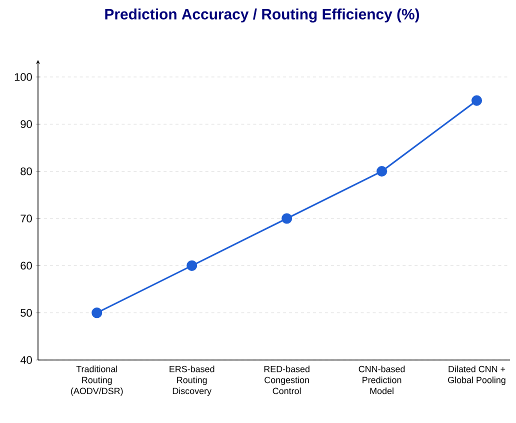 The height and width of the screenshot is (423, 516). What do you see at coordinates (192, 381) in the screenshot?
I see `x-tick-label: ERS-based Routing Discovery` at bounding box center [192, 381].